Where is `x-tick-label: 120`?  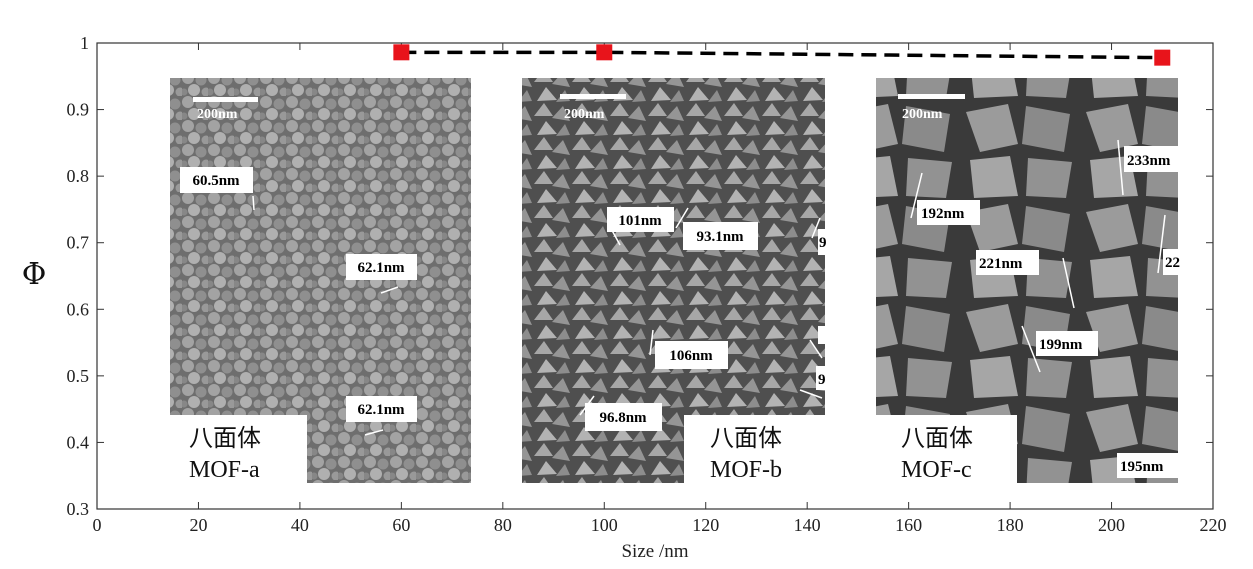 x-tick-label: 120 is located at coordinates (705, 525).